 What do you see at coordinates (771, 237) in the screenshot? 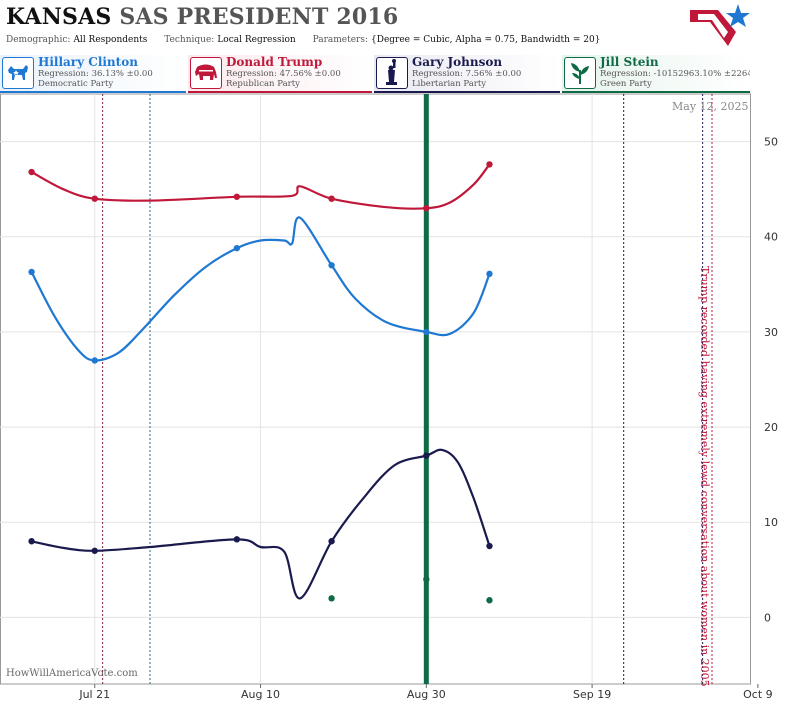
I see `y-tick-label: 40` at bounding box center [771, 237].